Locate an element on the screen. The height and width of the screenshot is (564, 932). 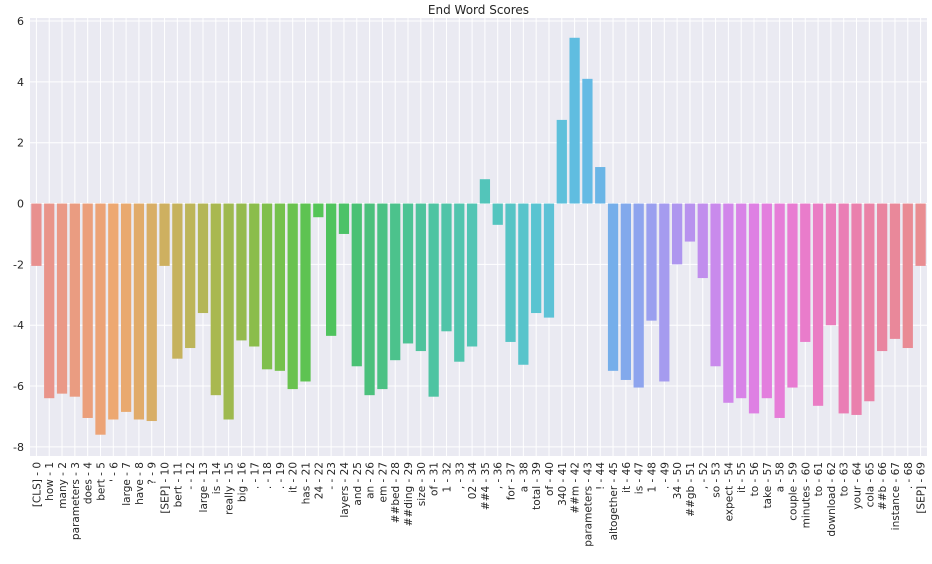
y-tick-label: -6 is located at coordinates (18, 386).